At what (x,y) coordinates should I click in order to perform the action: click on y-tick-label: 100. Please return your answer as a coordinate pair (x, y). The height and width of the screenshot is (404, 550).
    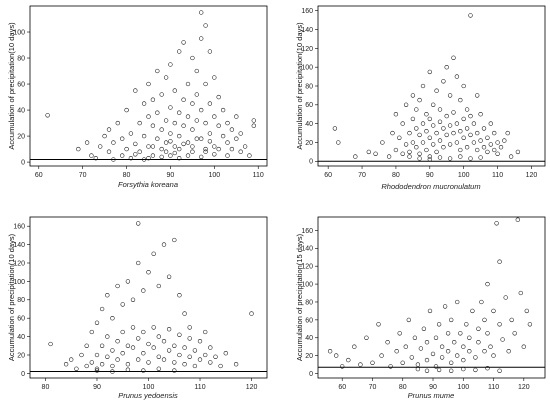
    Looking at the image, I should click on (19, 32).